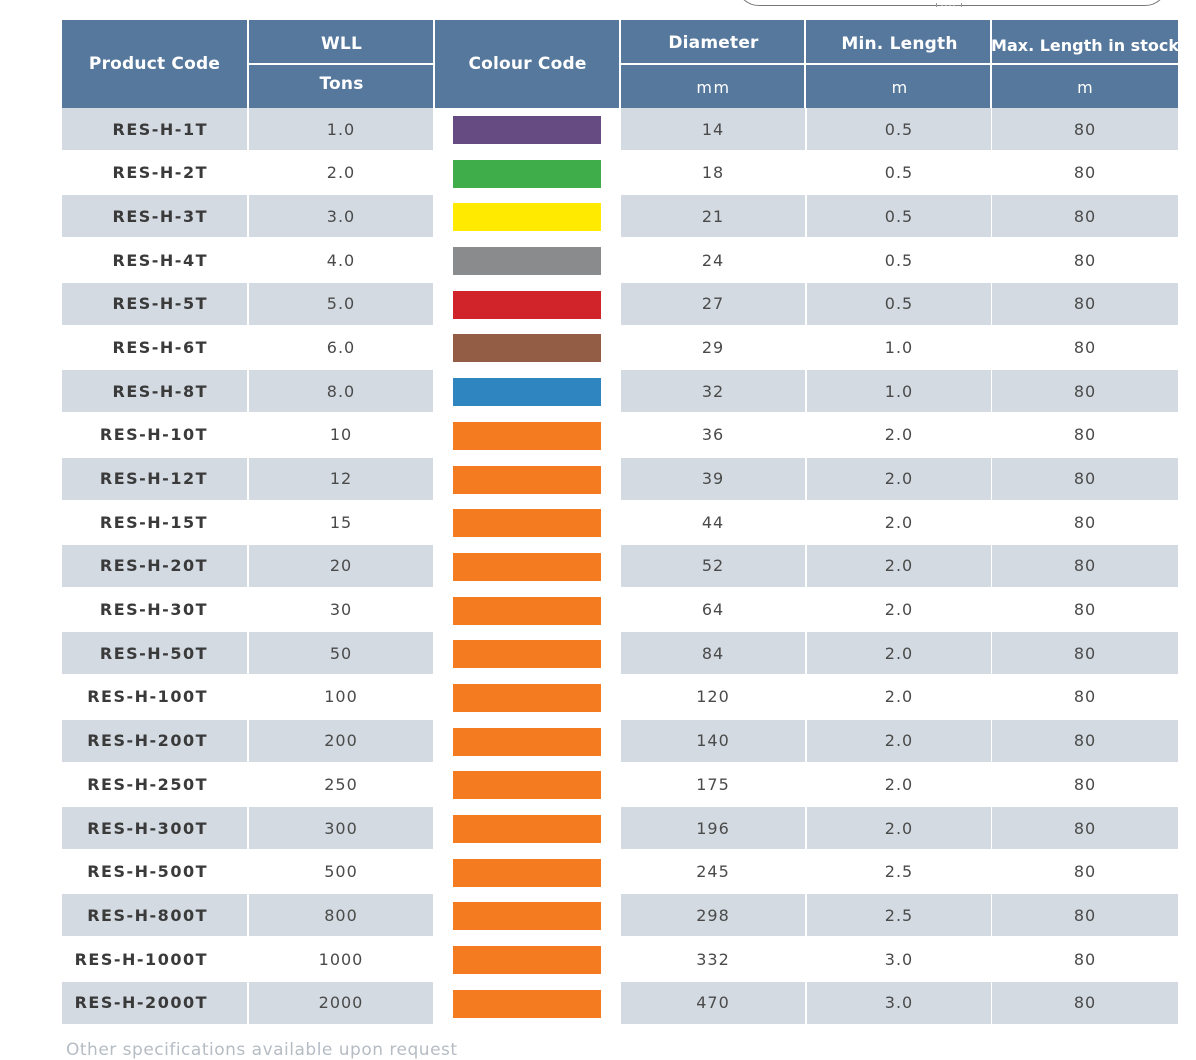  What do you see at coordinates (341, 391) in the screenshot?
I see `cell-wll: 8.0` at bounding box center [341, 391].